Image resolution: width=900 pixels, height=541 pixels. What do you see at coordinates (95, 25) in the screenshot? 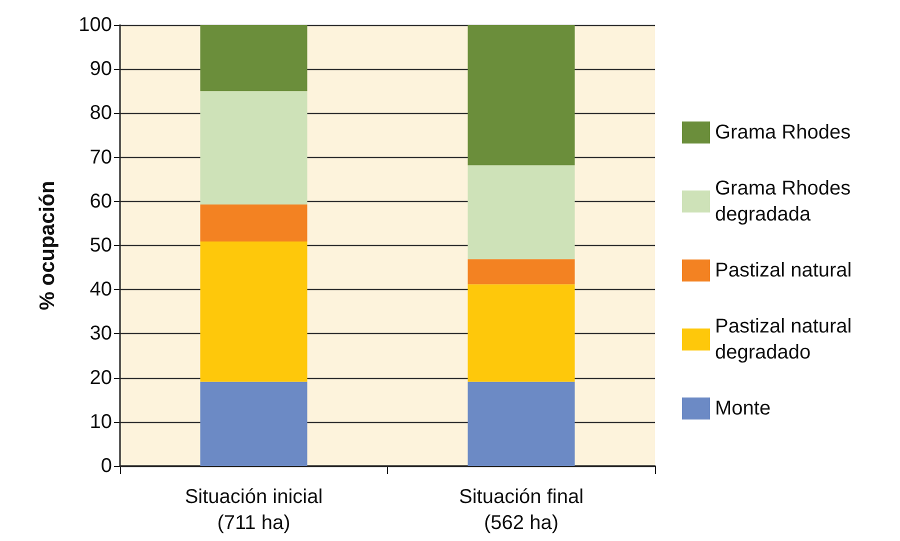
I see `y-tick-label: 100` at bounding box center [95, 25].